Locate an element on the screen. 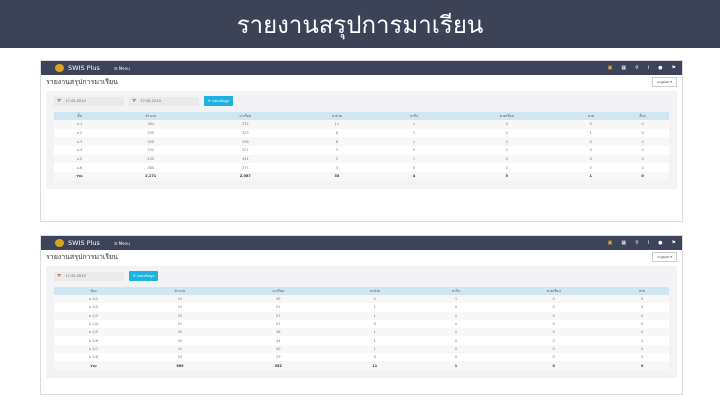 This screenshot has height=405, width=720. cell: 8 is located at coordinates (337, 133).